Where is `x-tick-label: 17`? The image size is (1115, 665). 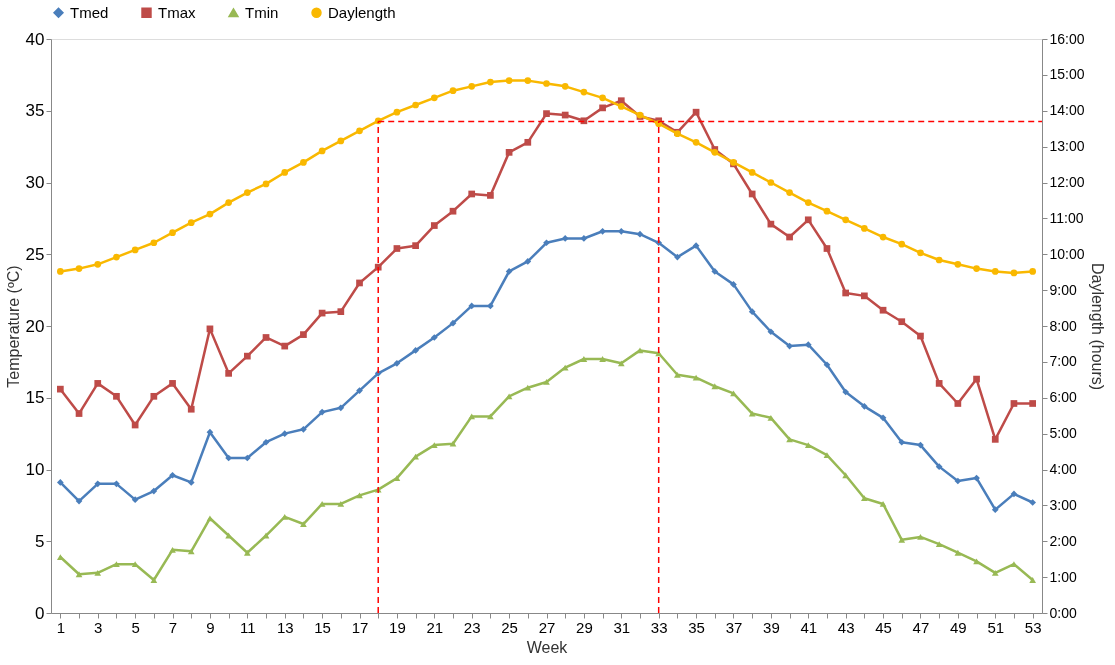 x-tick-label: 17 is located at coordinates (360, 627).